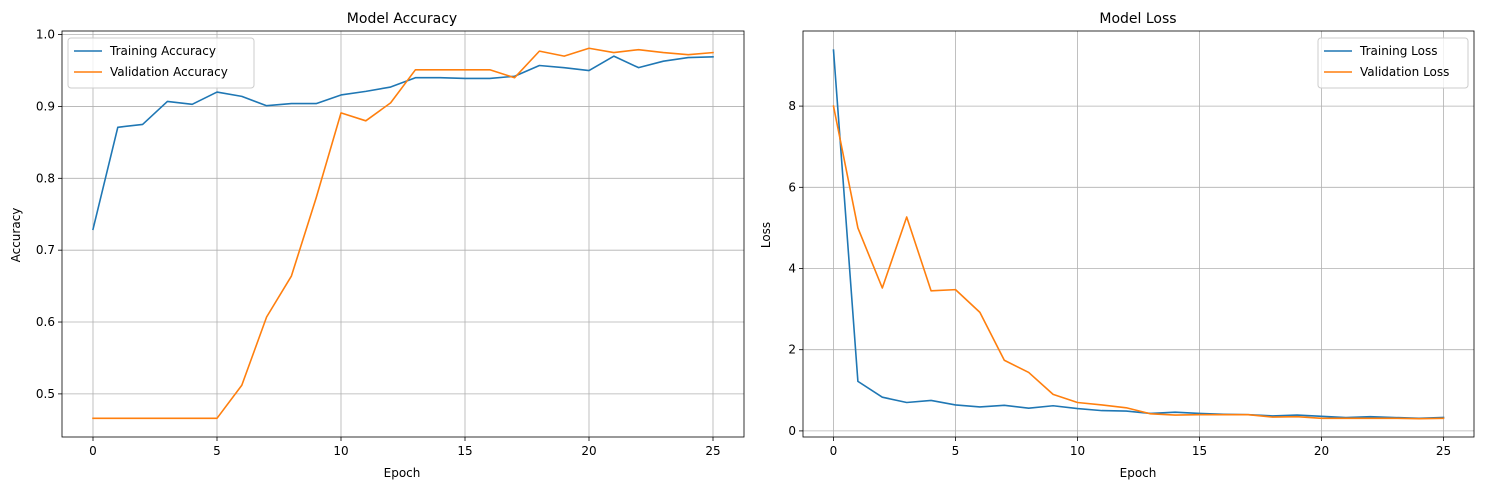 Image resolution: width=1489 pixels, height=490 pixels. I want to click on accuracy-y-tick-label: 1.0, so click(45, 35).